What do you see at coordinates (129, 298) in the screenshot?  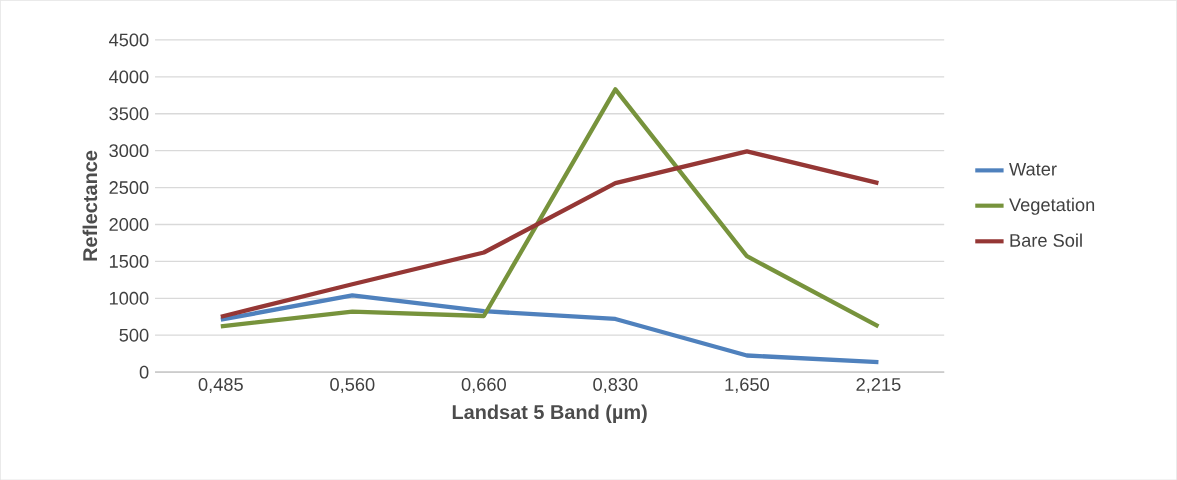 I see `y-tick-label: 1000` at bounding box center [129, 298].